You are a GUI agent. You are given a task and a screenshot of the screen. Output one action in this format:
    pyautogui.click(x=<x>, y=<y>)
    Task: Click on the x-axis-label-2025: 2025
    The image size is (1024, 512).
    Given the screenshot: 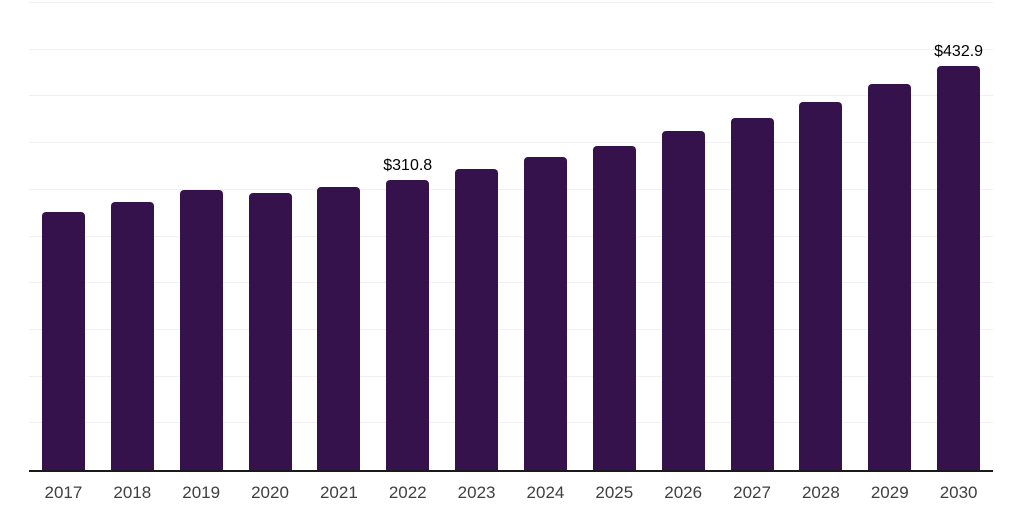 What is the action you would take?
    pyautogui.click(x=614, y=492)
    